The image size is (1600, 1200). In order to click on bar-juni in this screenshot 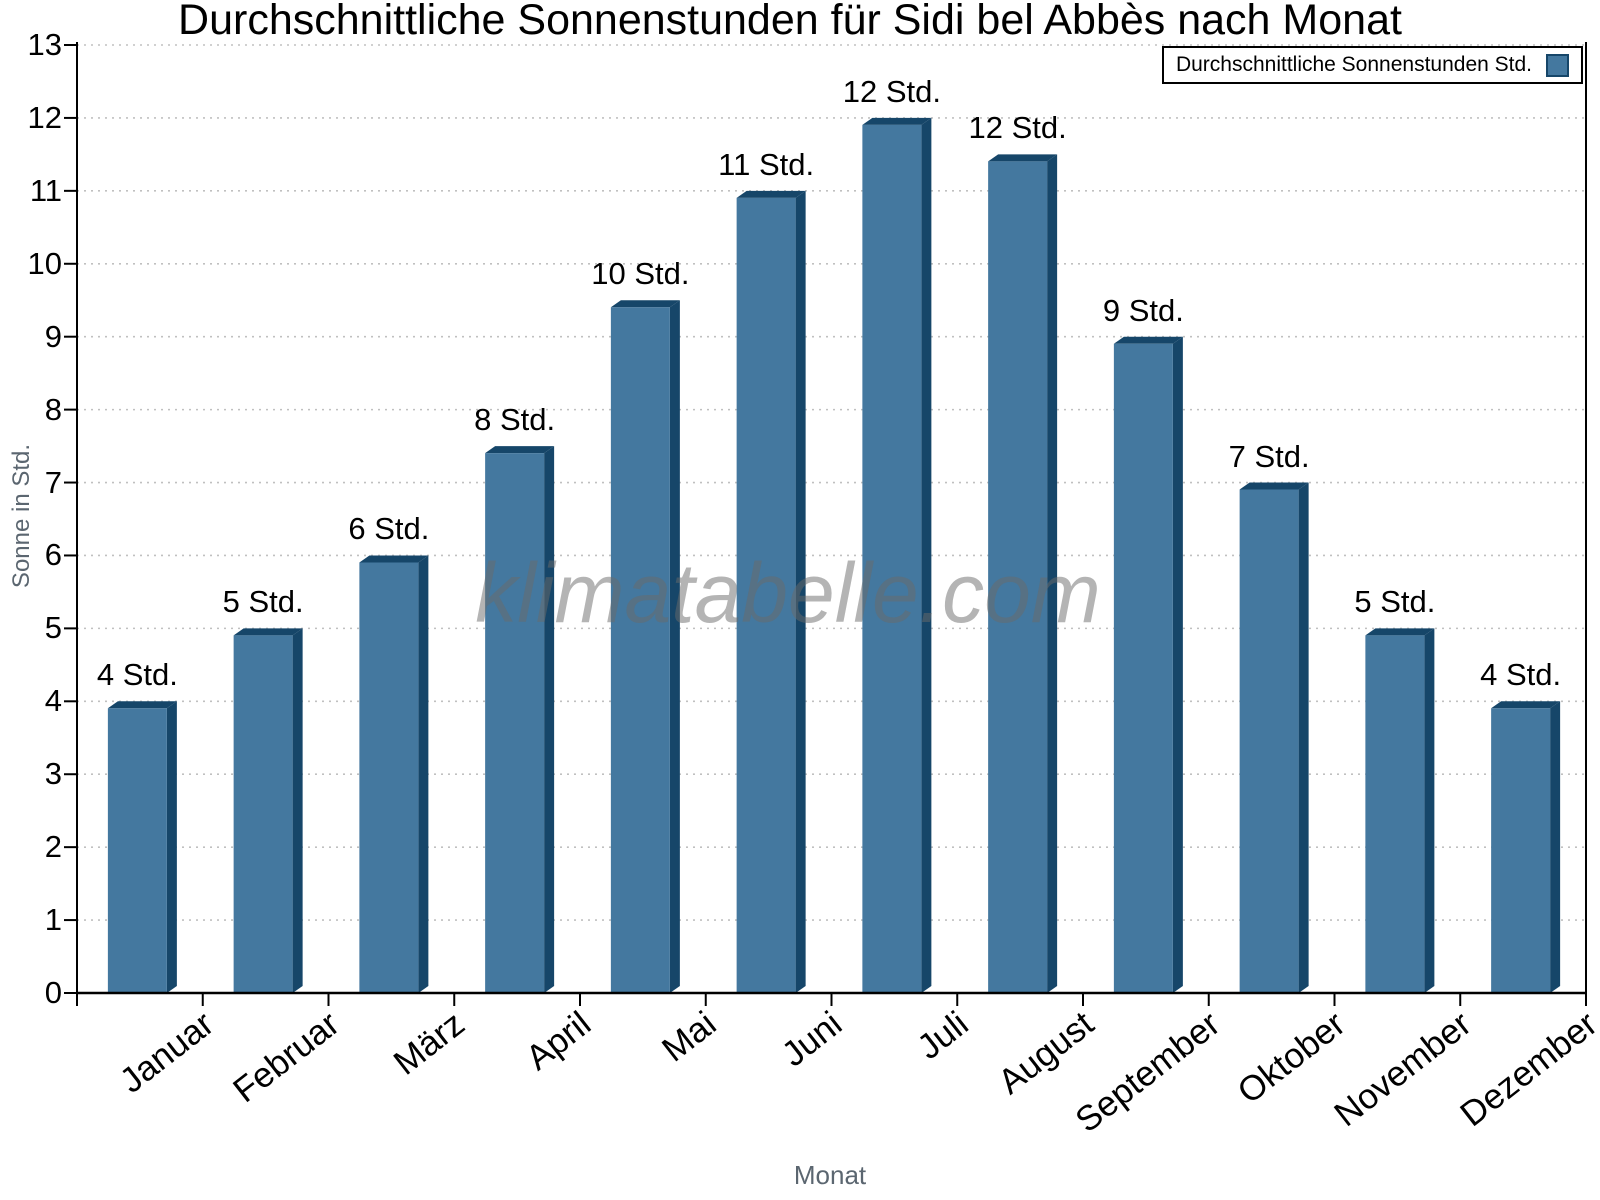, I will do `click(771, 591)`.